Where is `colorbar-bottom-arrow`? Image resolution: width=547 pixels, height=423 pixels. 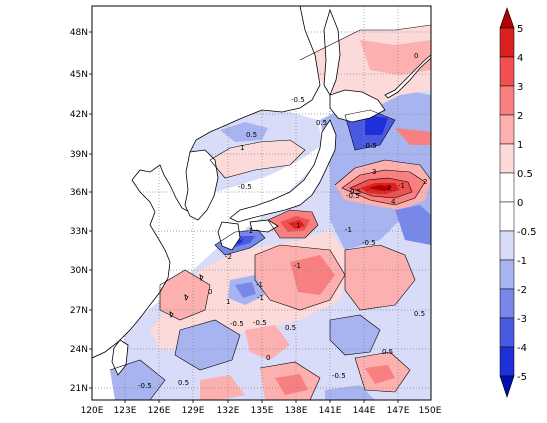
colorbar-bottom-arrow is located at coordinates (507, 386).